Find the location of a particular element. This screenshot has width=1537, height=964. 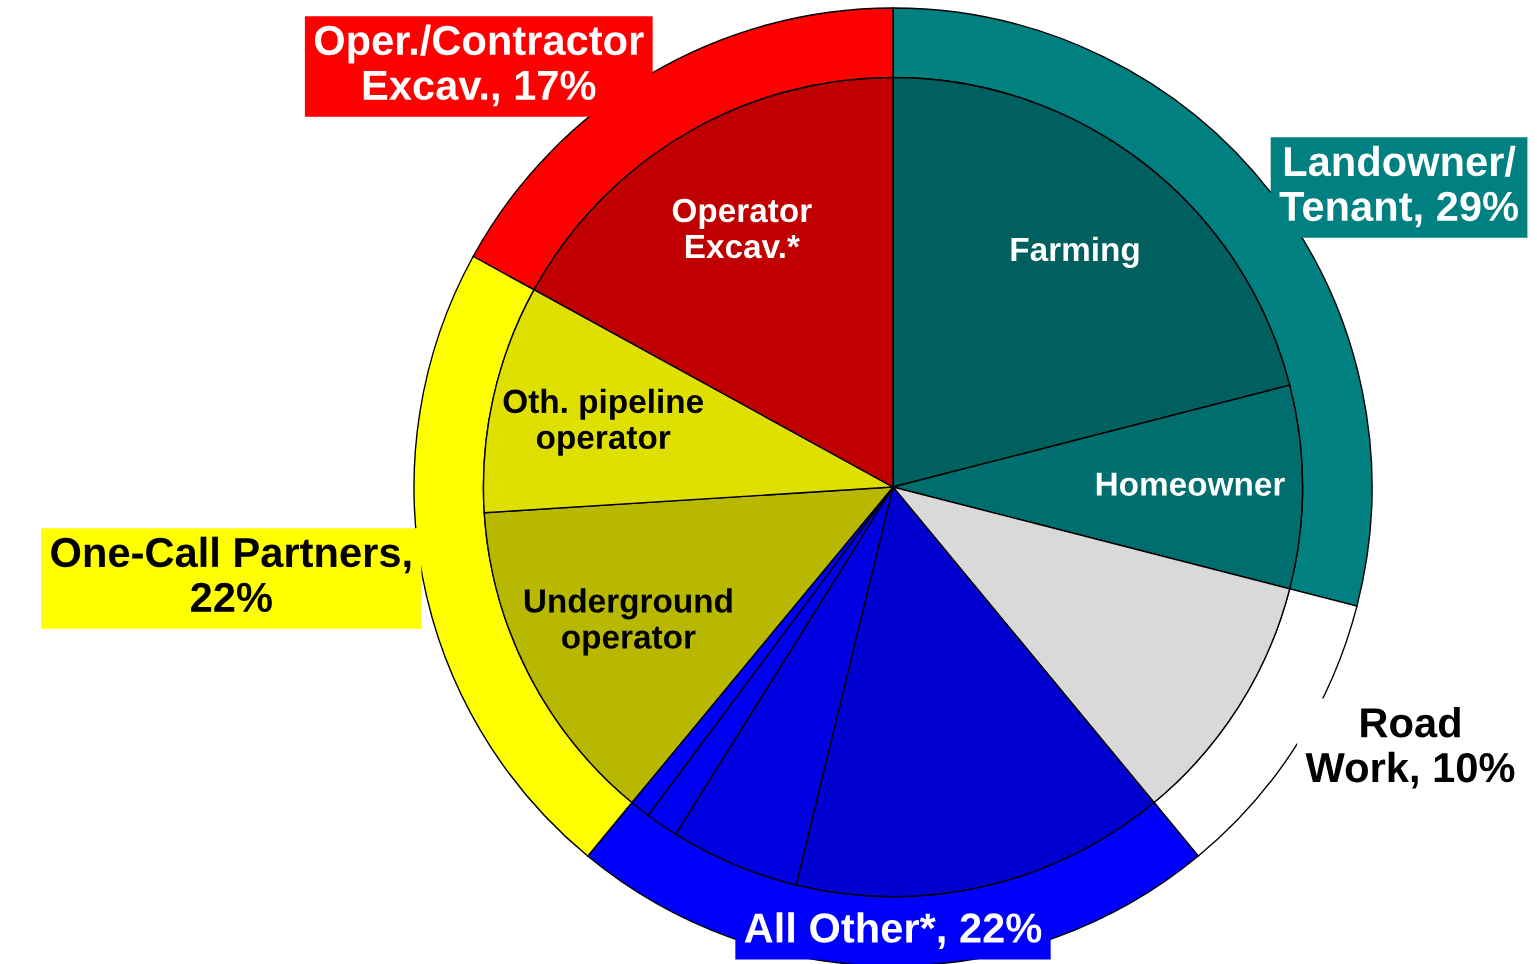

data-label: One-Call Partners, 22% is located at coordinates (231, 574).